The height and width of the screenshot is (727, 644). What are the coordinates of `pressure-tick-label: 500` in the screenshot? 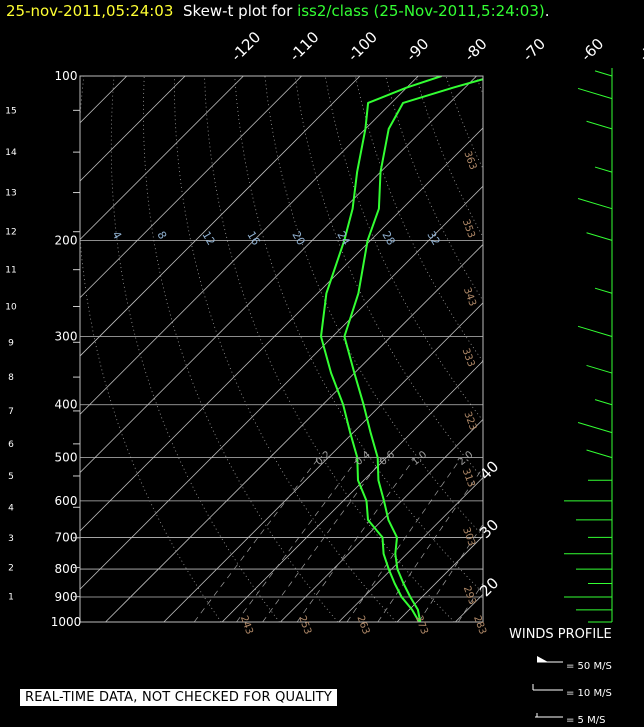 It's located at (66, 458).